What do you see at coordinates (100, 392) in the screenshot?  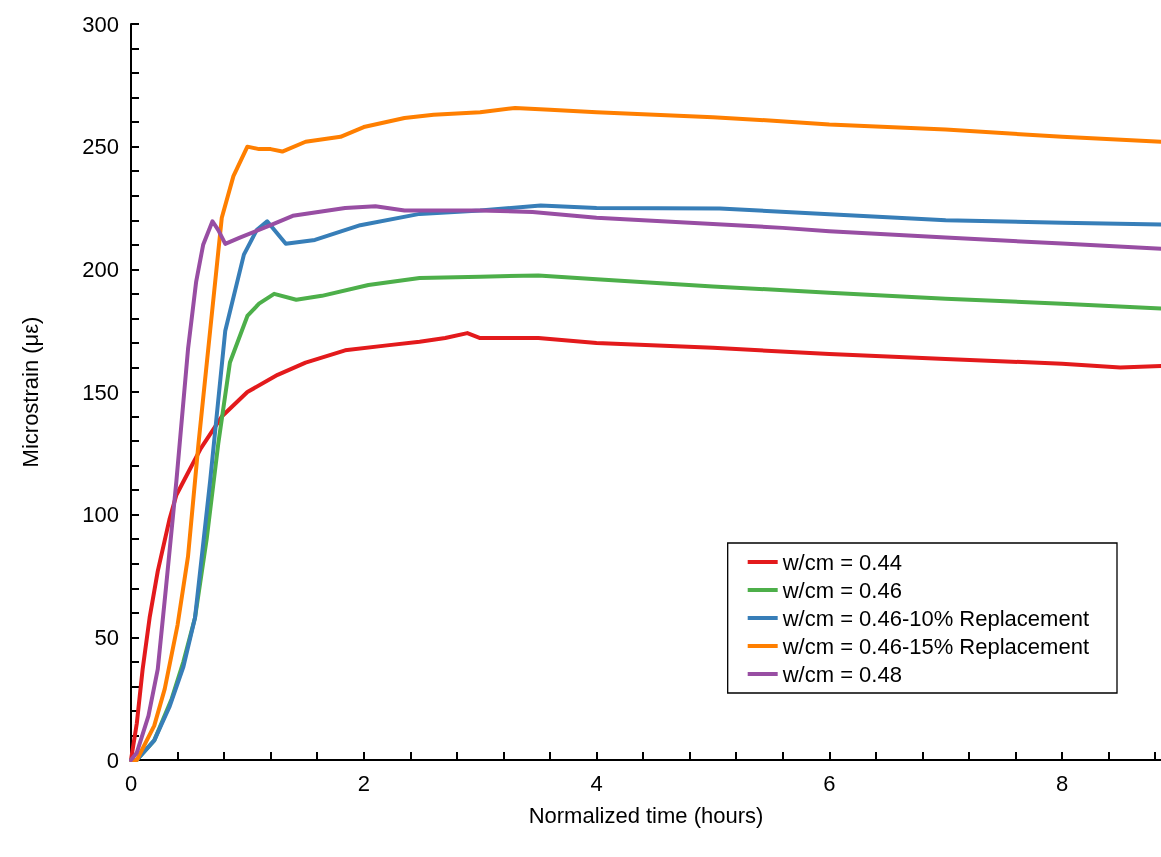 I see `y-tick-label: 150` at bounding box center [100, 392].